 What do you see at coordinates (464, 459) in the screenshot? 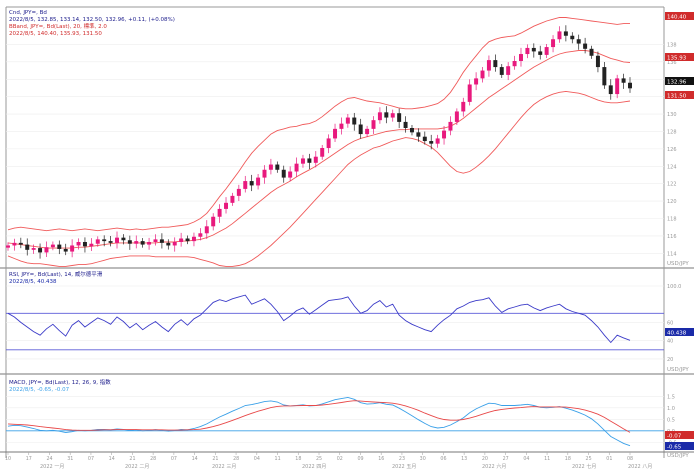
I see `x-day-label: 13` at bounding box center [464, 459].